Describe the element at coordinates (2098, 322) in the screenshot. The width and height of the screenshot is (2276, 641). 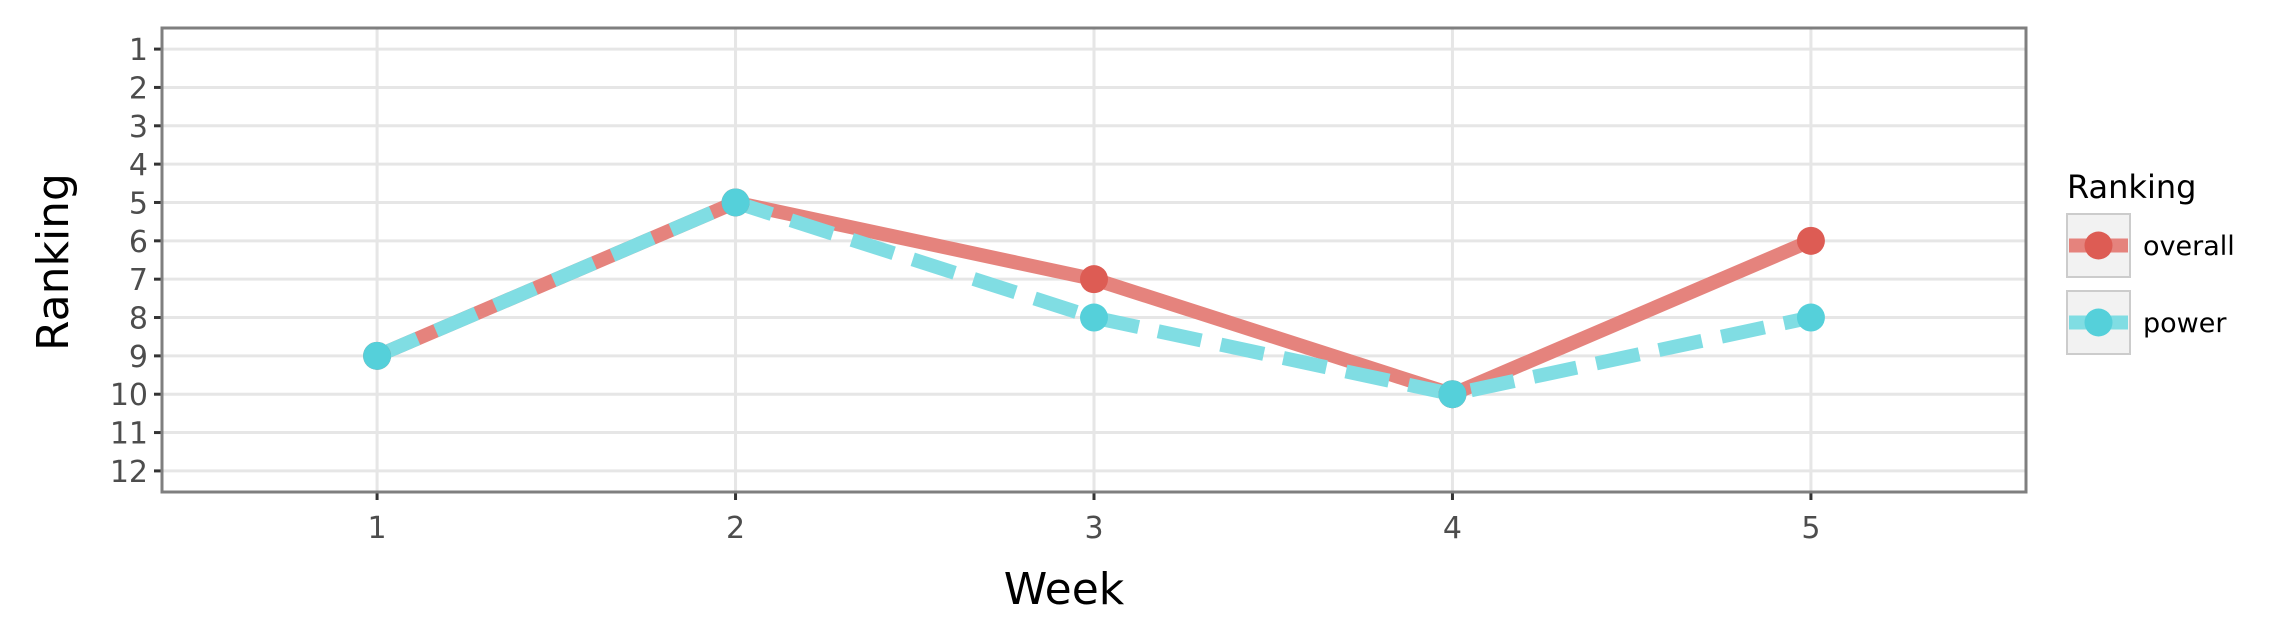
I see `legend-point-power` at that location.